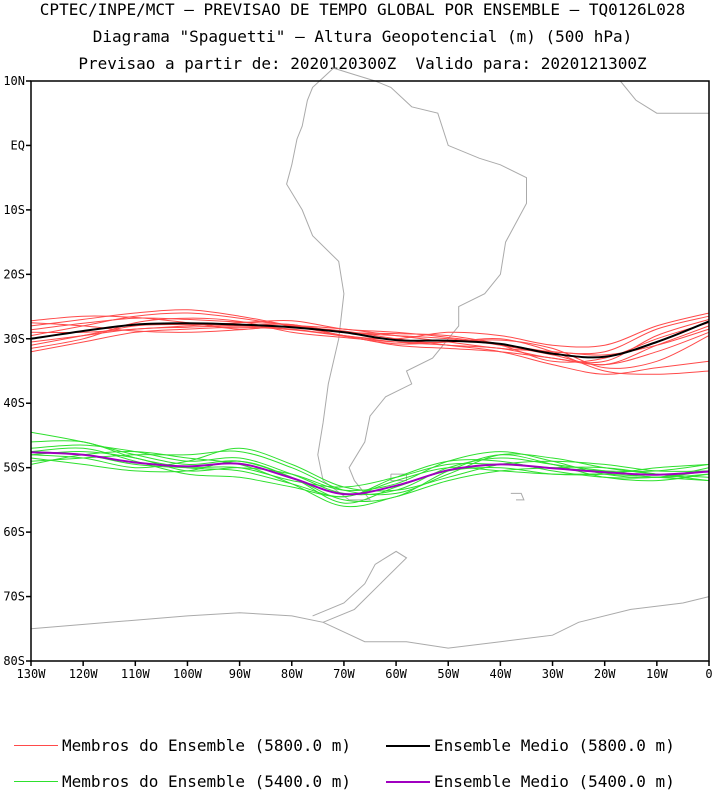 This screenshot has height=792, width=725. I want to click on legend-item-mean-5800: Ensemble Medio (5800.0 m), so click(530, 745).